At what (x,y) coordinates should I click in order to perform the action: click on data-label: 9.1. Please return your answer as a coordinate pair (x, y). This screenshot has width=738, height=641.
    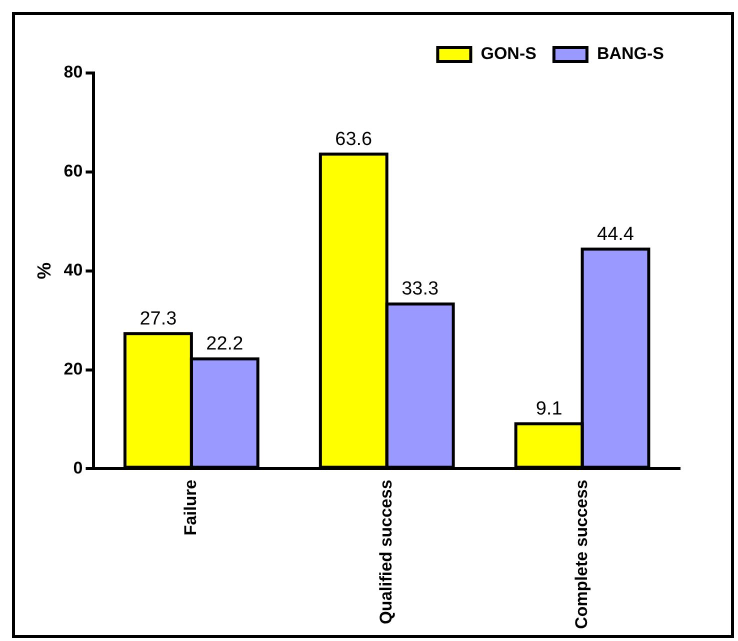
    Looking at the image, I should click on (549, 409).